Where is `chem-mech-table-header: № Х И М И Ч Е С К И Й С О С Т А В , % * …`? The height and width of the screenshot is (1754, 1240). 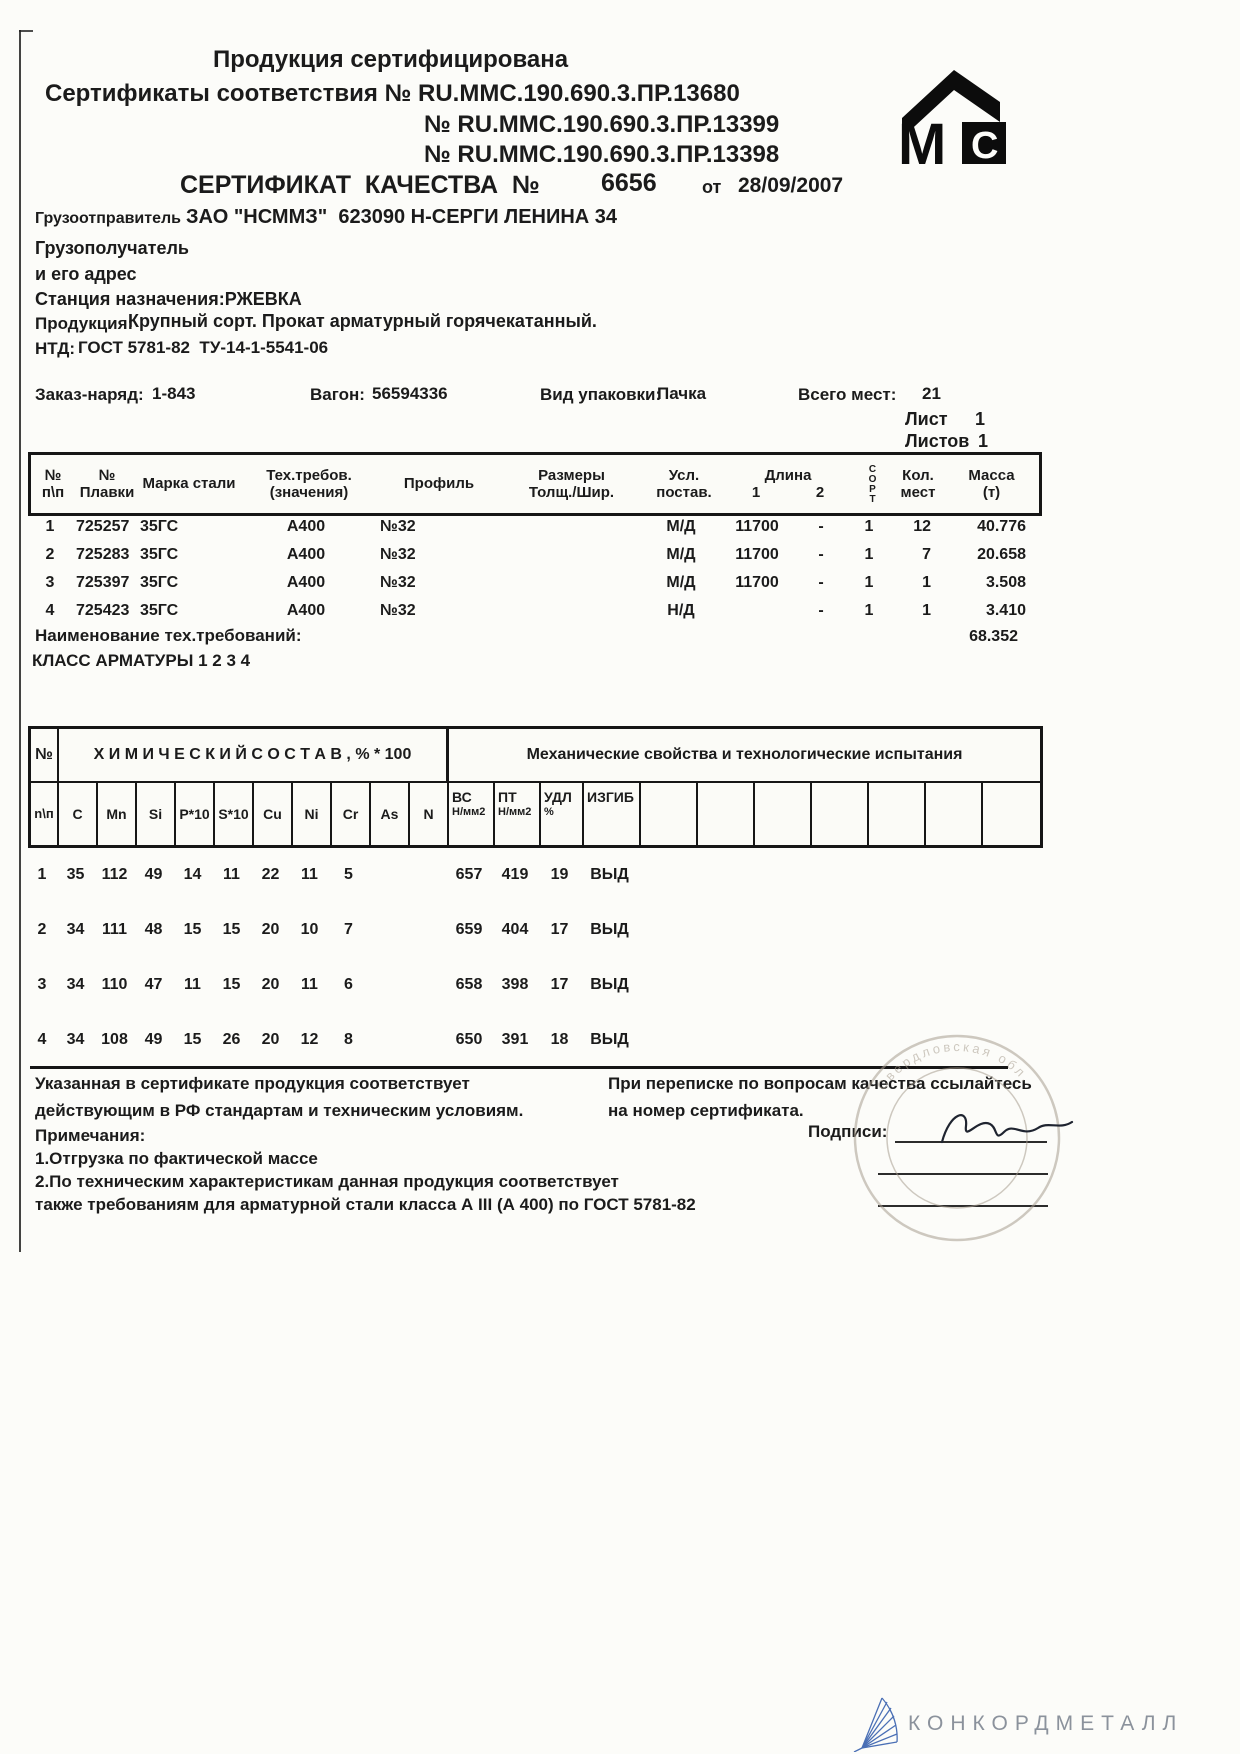 chem-mech-table-header: № Х И М И Ч Е С К И Й С О С Т А В , % * … is located at coordinates (535, 787).